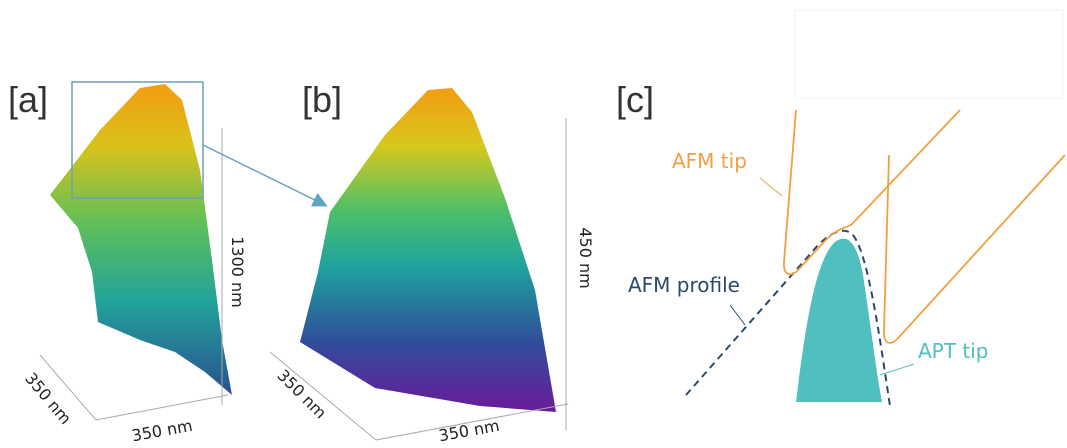 This screenshot has width=1067, height=448. I want to click on afm-surface, so click(141, 239).